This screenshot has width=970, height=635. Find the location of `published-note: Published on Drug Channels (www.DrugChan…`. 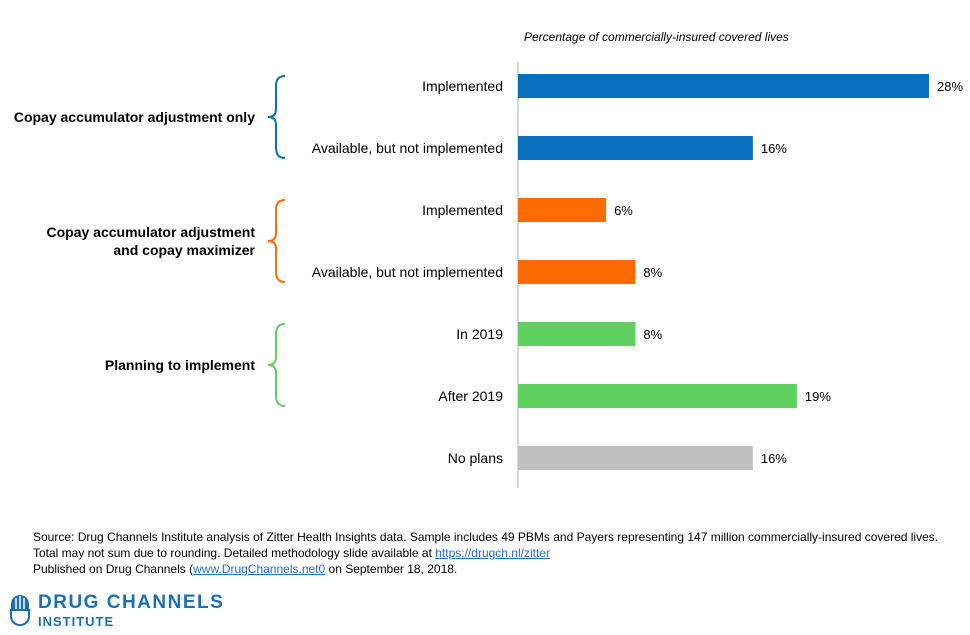

published-note: Published on Drug Channels (www.DrugChan… is located at coordinates (493, 569).